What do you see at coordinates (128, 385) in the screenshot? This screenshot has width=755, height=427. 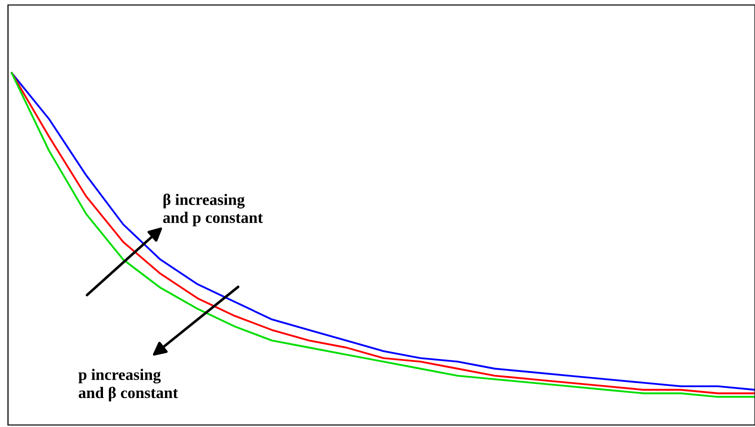 I see `annotation: p increasing and β constant` at bounding box center [128, 385].